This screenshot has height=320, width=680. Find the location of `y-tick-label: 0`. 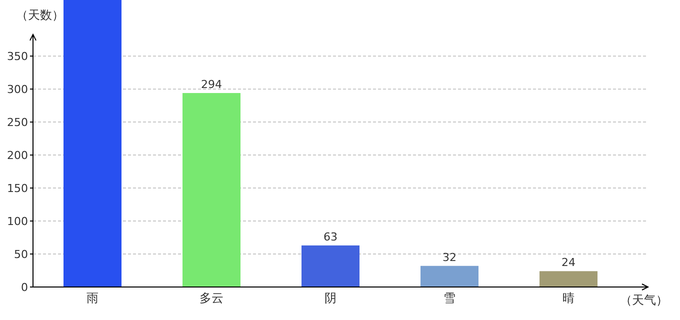

y-tick-label: 0 is located at coordinates (24, 287).